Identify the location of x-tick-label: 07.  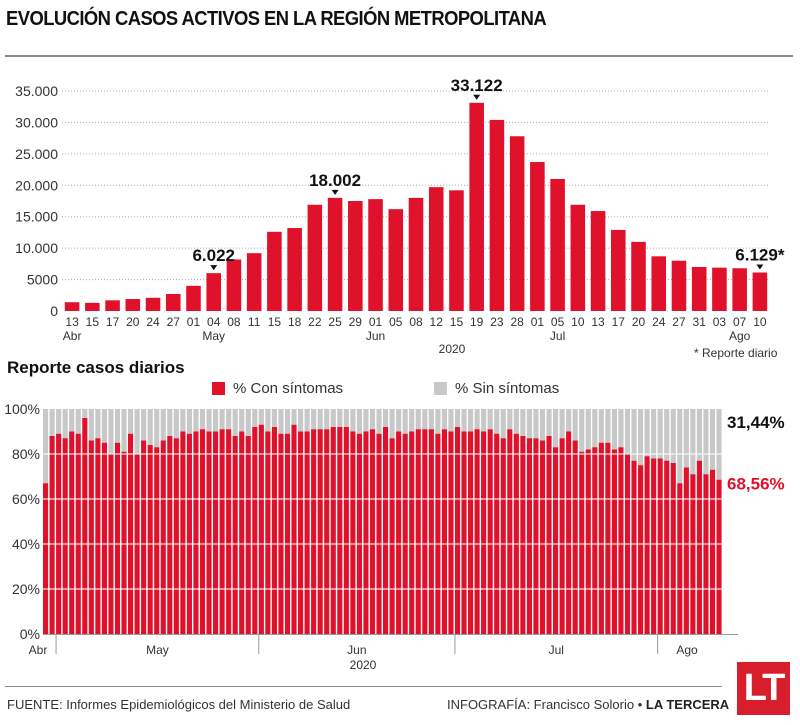
(740, 322).